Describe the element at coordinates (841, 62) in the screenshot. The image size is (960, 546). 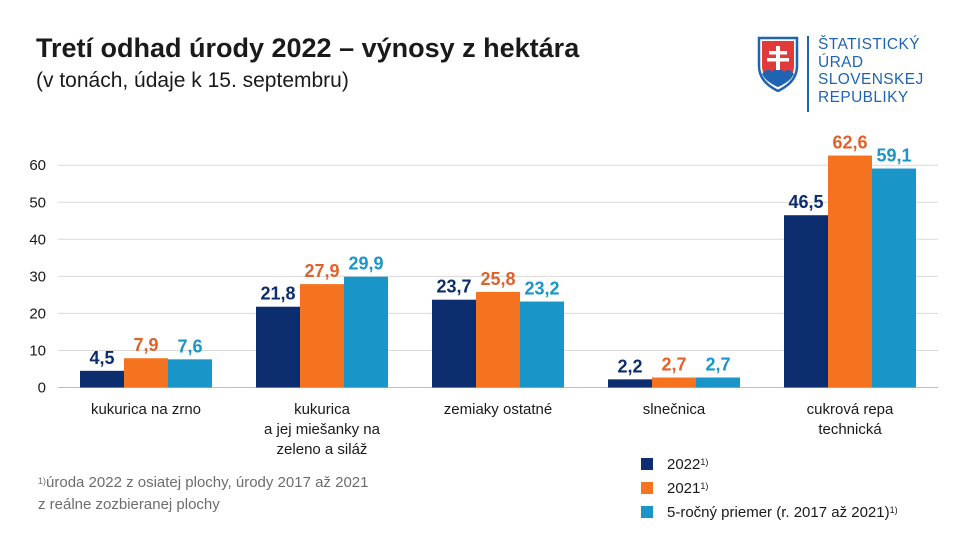
I see `logo-line-2: ÚRAD` at that location.